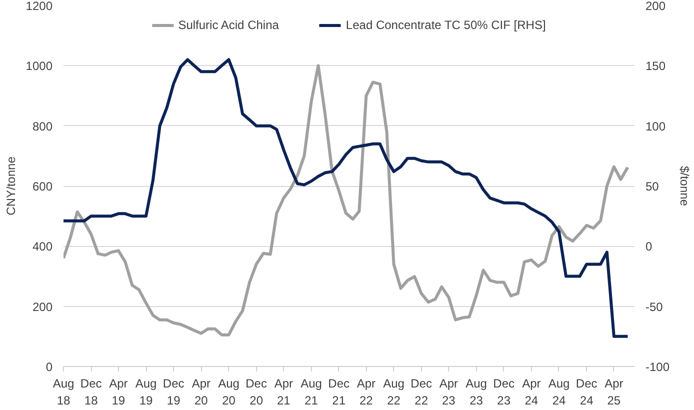 The image size is (694, 410). Describe the element at coordinates (49, 367) in the screenshot. I see `y-tick-label: 0` at that location.